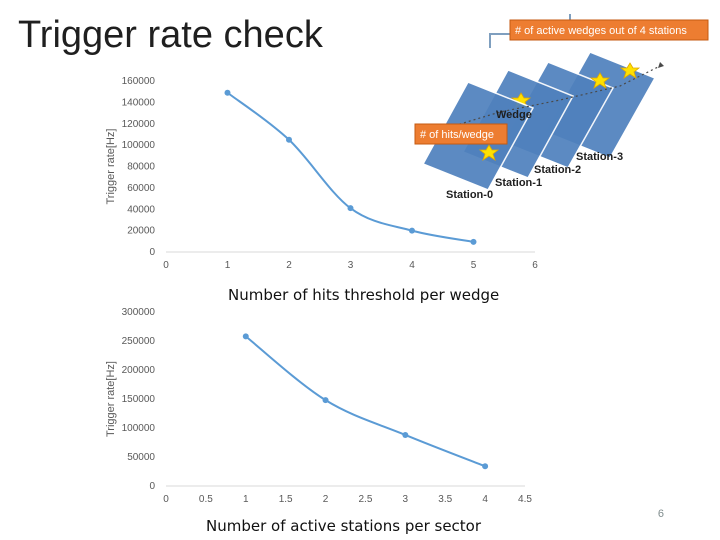 Image resolution: width=720 pixels, height=540 pixels. What do you see at coordinates (139, 341) in the screenshot?
I see `y-tick-label: 250000` at bounding box center [139, 341].